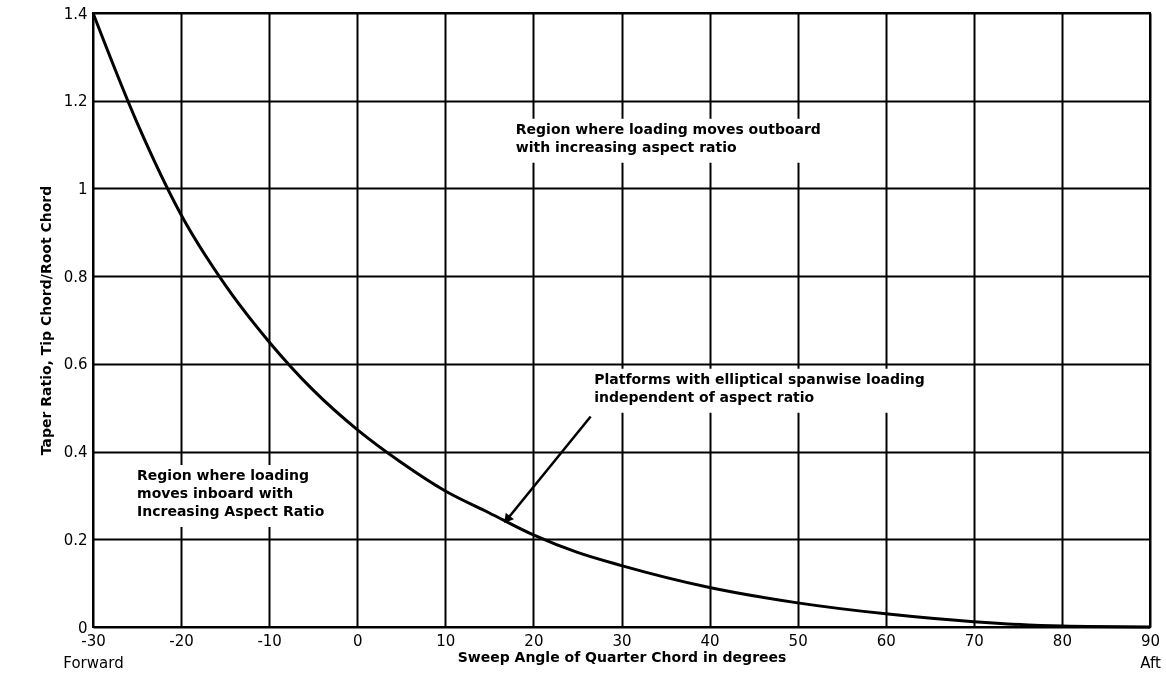 This screenshot has height=676, width=1166. Describe the element at coordinates (75, 276) in the screenshot. I see `y-tick-label: 0.8` at that location.